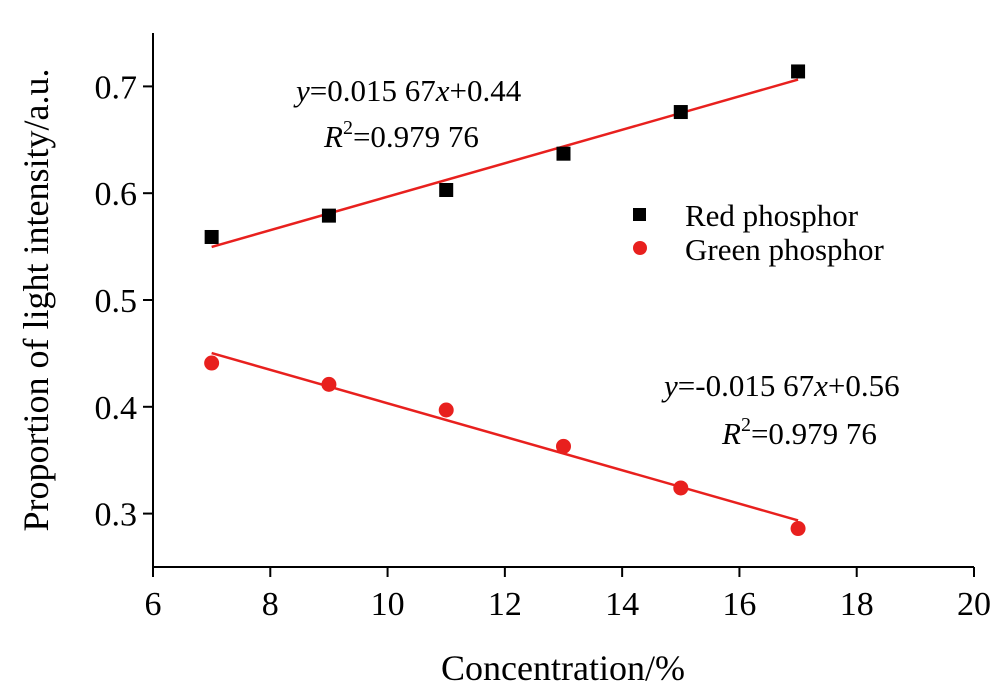  I want to click on x-tick-label: 8, so click(270, 604).